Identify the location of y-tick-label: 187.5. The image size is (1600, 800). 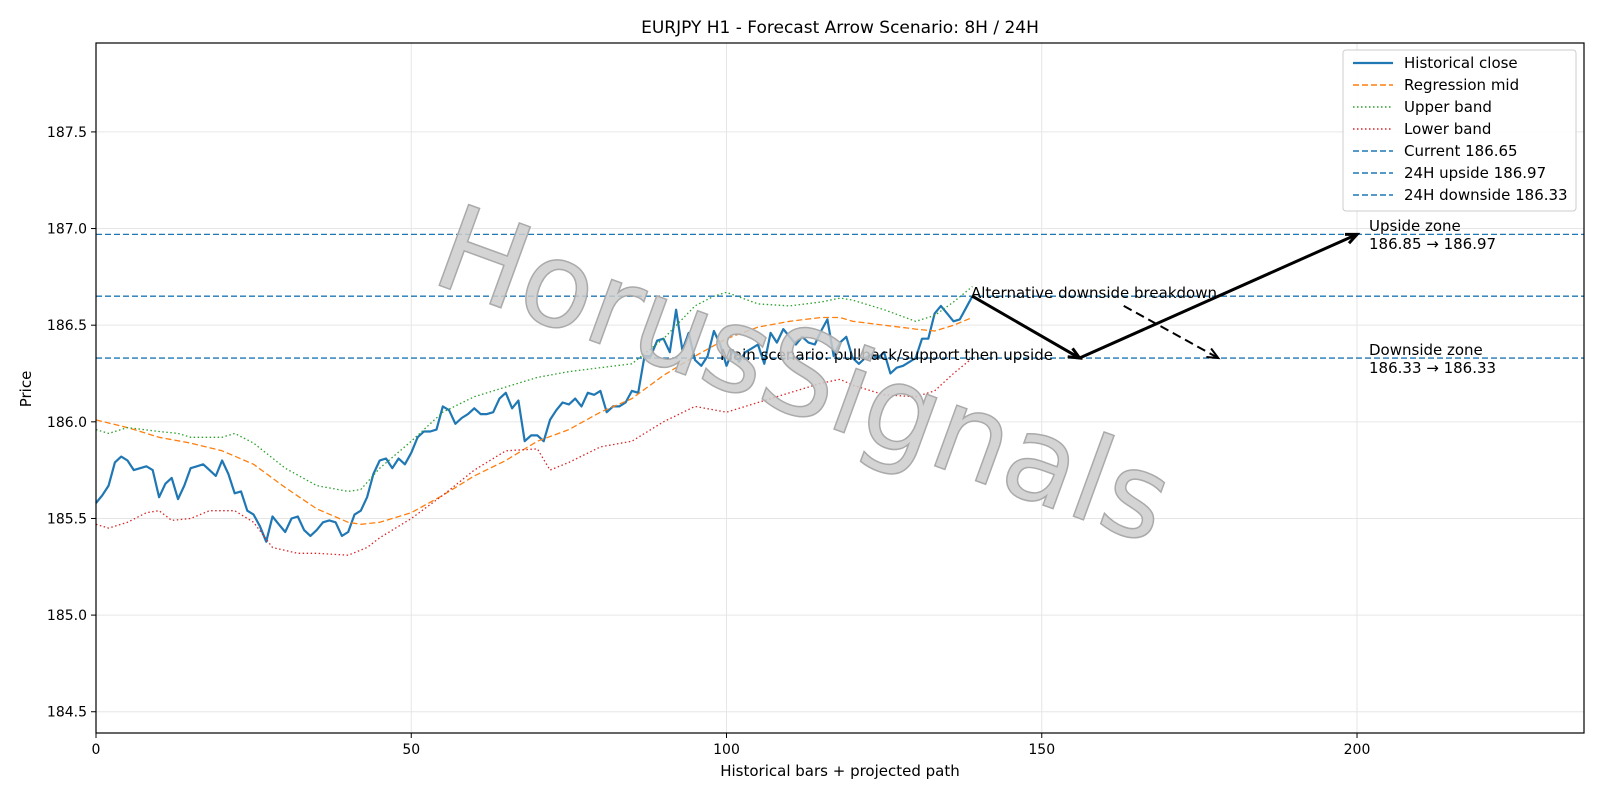
(67, 133).